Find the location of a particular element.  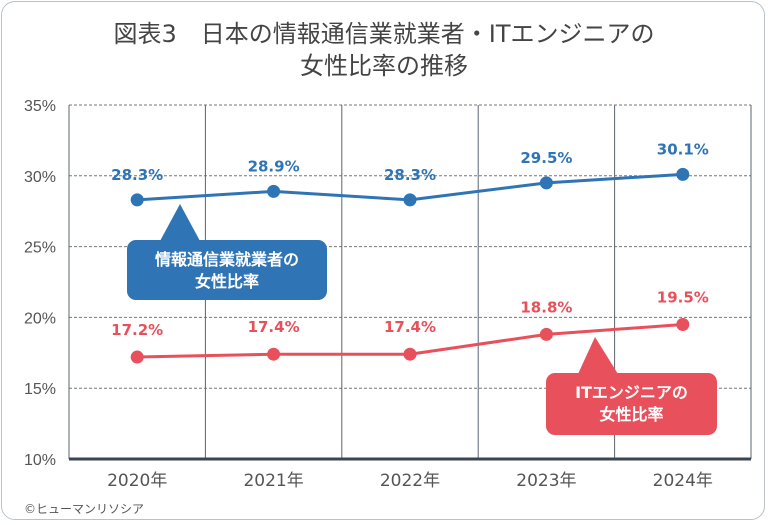

series-label-text: ITエンジニアの is located at coordinates (631, 392).